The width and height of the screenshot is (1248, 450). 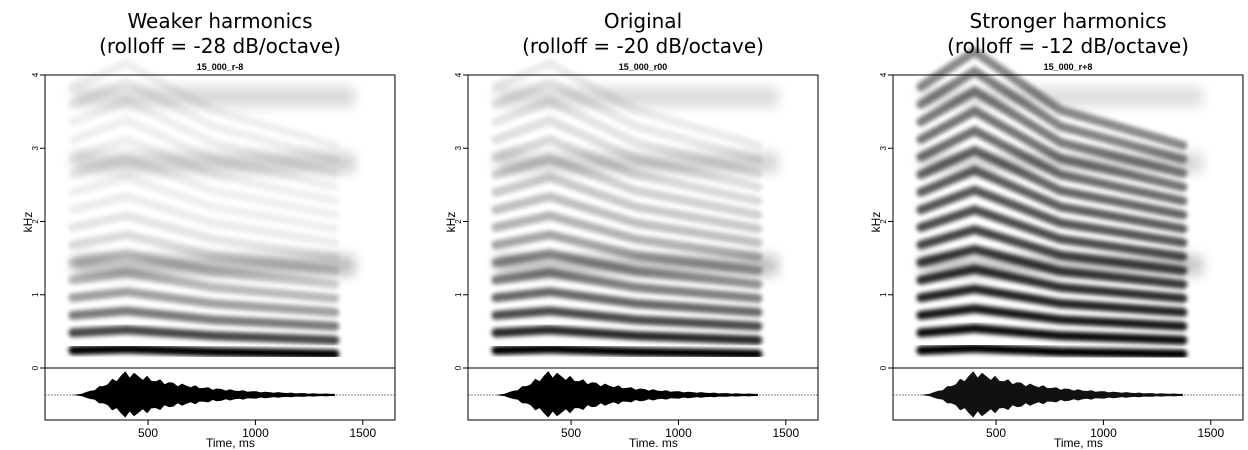 What do you see at coordinates (1068, 46) in the screenshot?
I see `chart-subtitle: (rolloff = -12 dB/octave)` at bounding box center [1068, 46].